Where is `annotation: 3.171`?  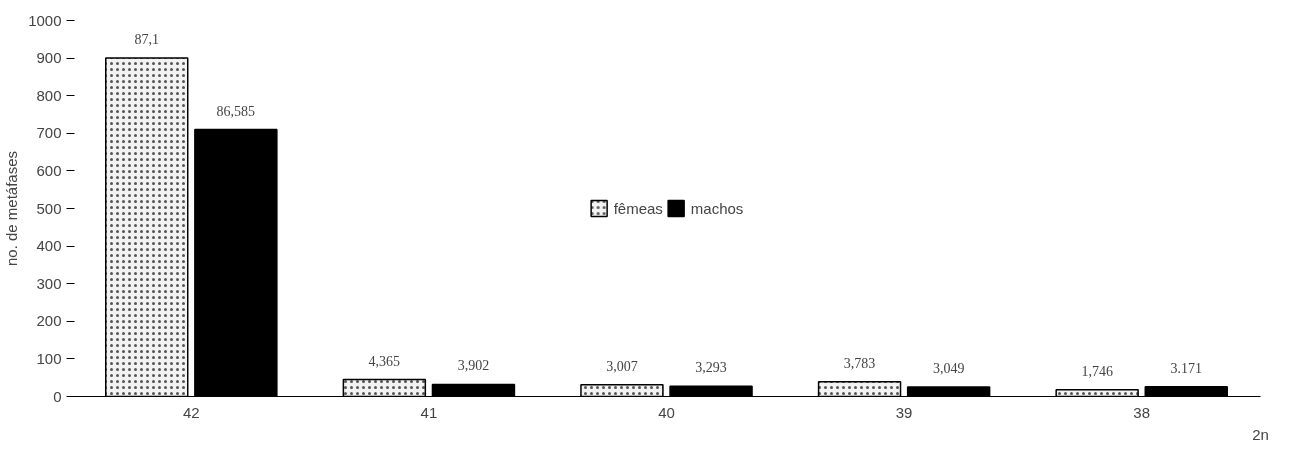 annotation: 3.171 is located at coordinates (1186, 368).